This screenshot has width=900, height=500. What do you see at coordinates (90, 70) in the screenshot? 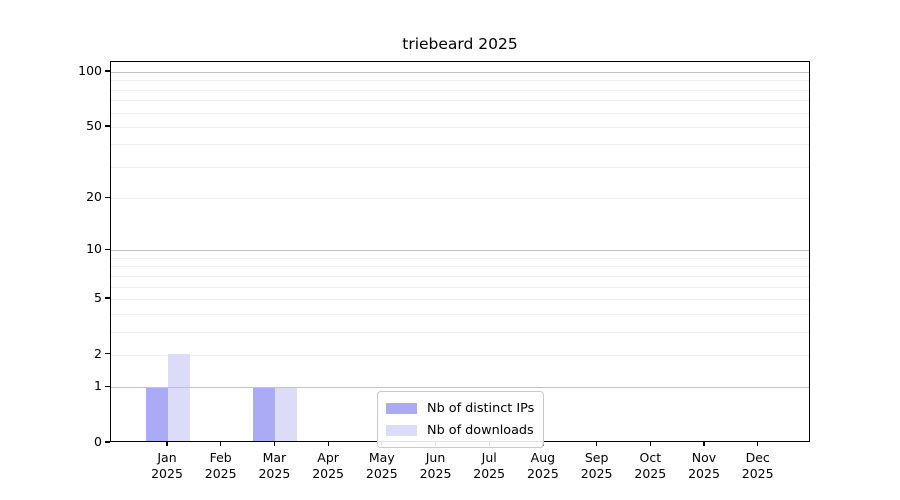
I see `y-tick-label: 100` at bounding box center [90, 70].